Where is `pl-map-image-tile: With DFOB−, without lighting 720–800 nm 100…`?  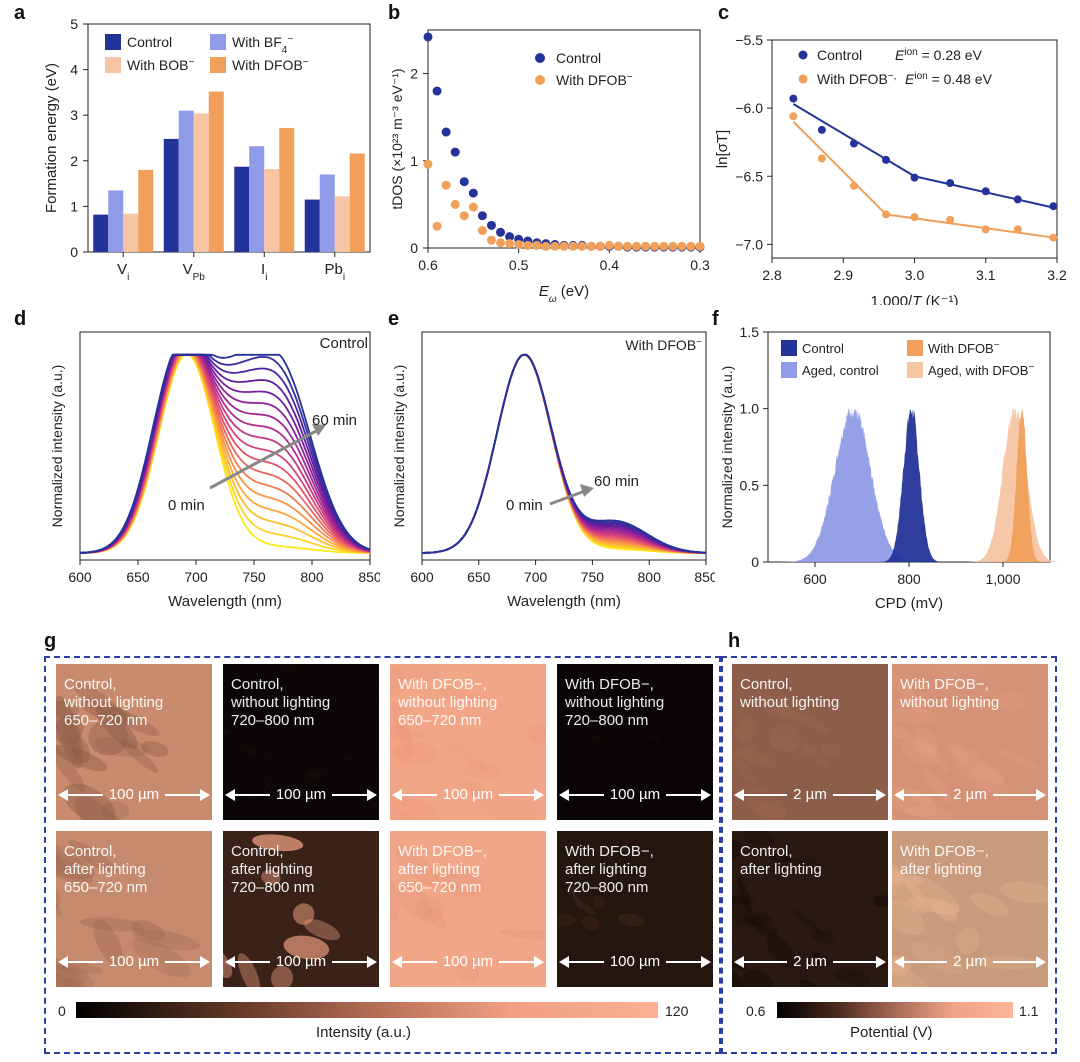 pl-map-image-tile: With DFOB−, without lighting 720–800 nm 100… is located at coordinates (635, 742).